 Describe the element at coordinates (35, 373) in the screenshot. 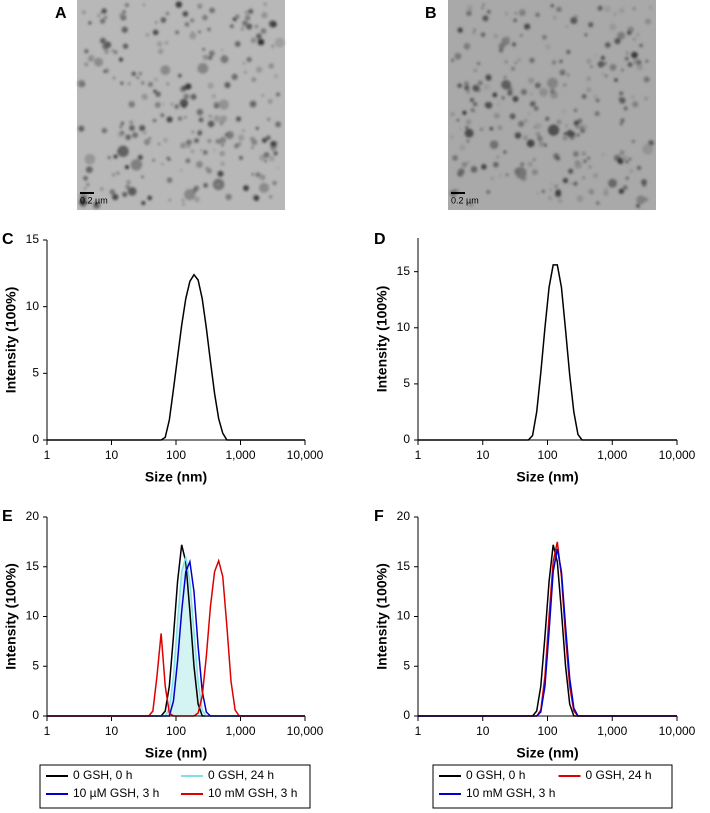

I see `y-tick-label: 5` at that location.